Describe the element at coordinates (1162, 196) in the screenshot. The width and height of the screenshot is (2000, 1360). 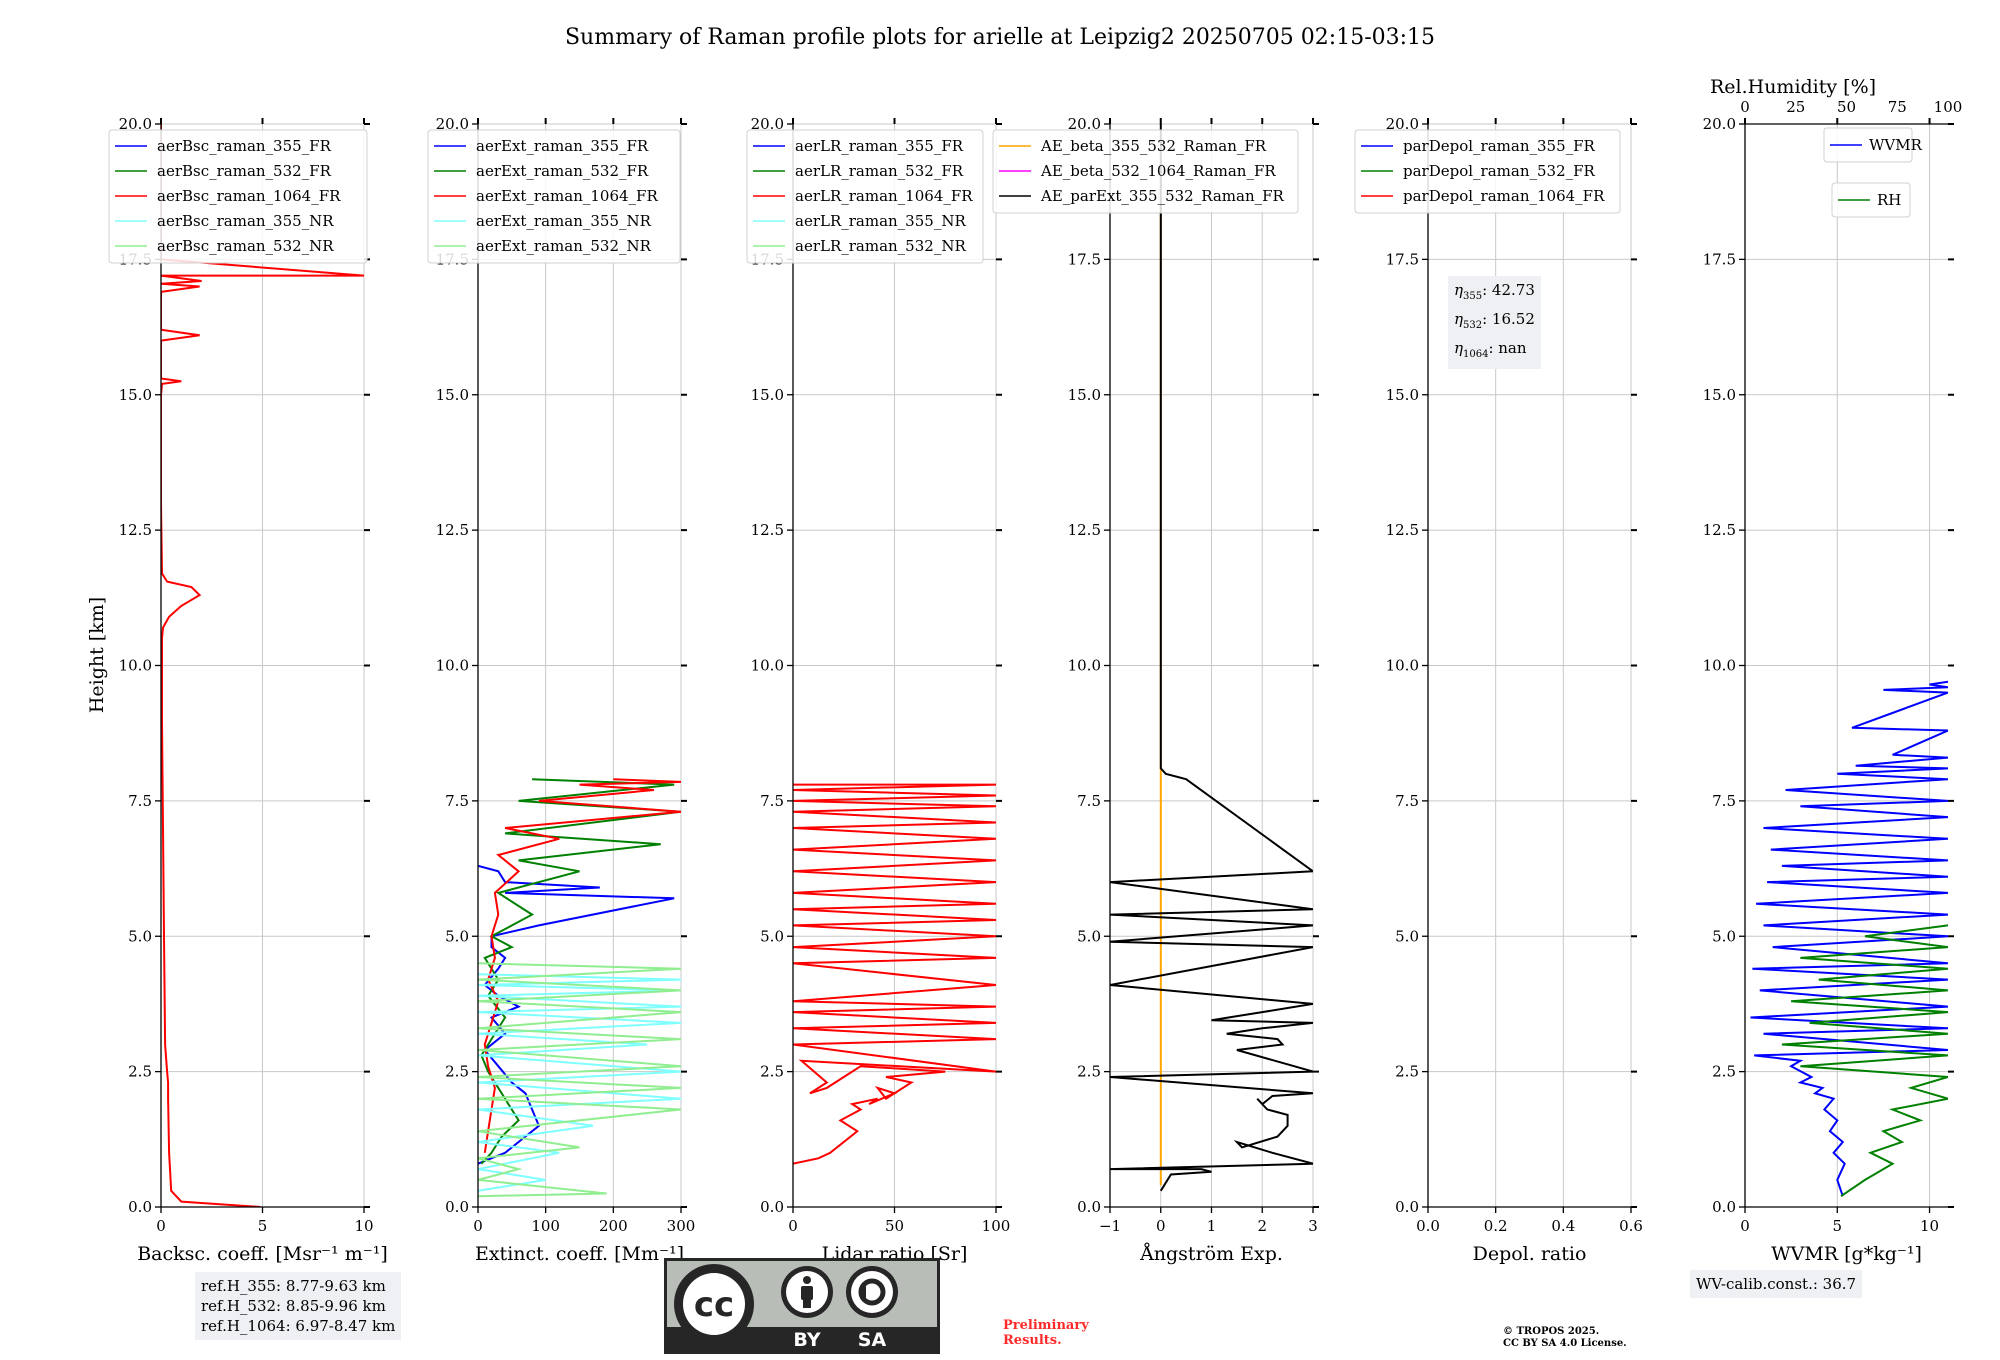
I see `legend-label: AE_parExt_355_532_Raman_FR` at that location.